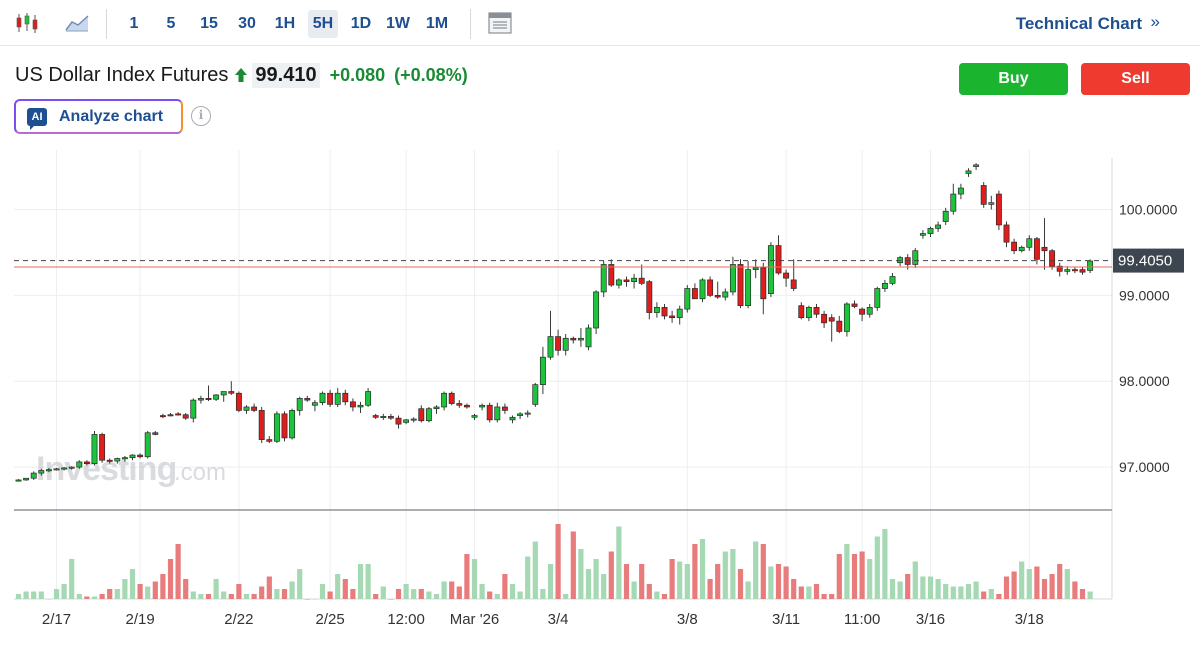  What do you see at coordinates (98, 116) in the screenshot?
I see `analyze-chart-button: AI Analyze chart` at bounding box center [98, 116].